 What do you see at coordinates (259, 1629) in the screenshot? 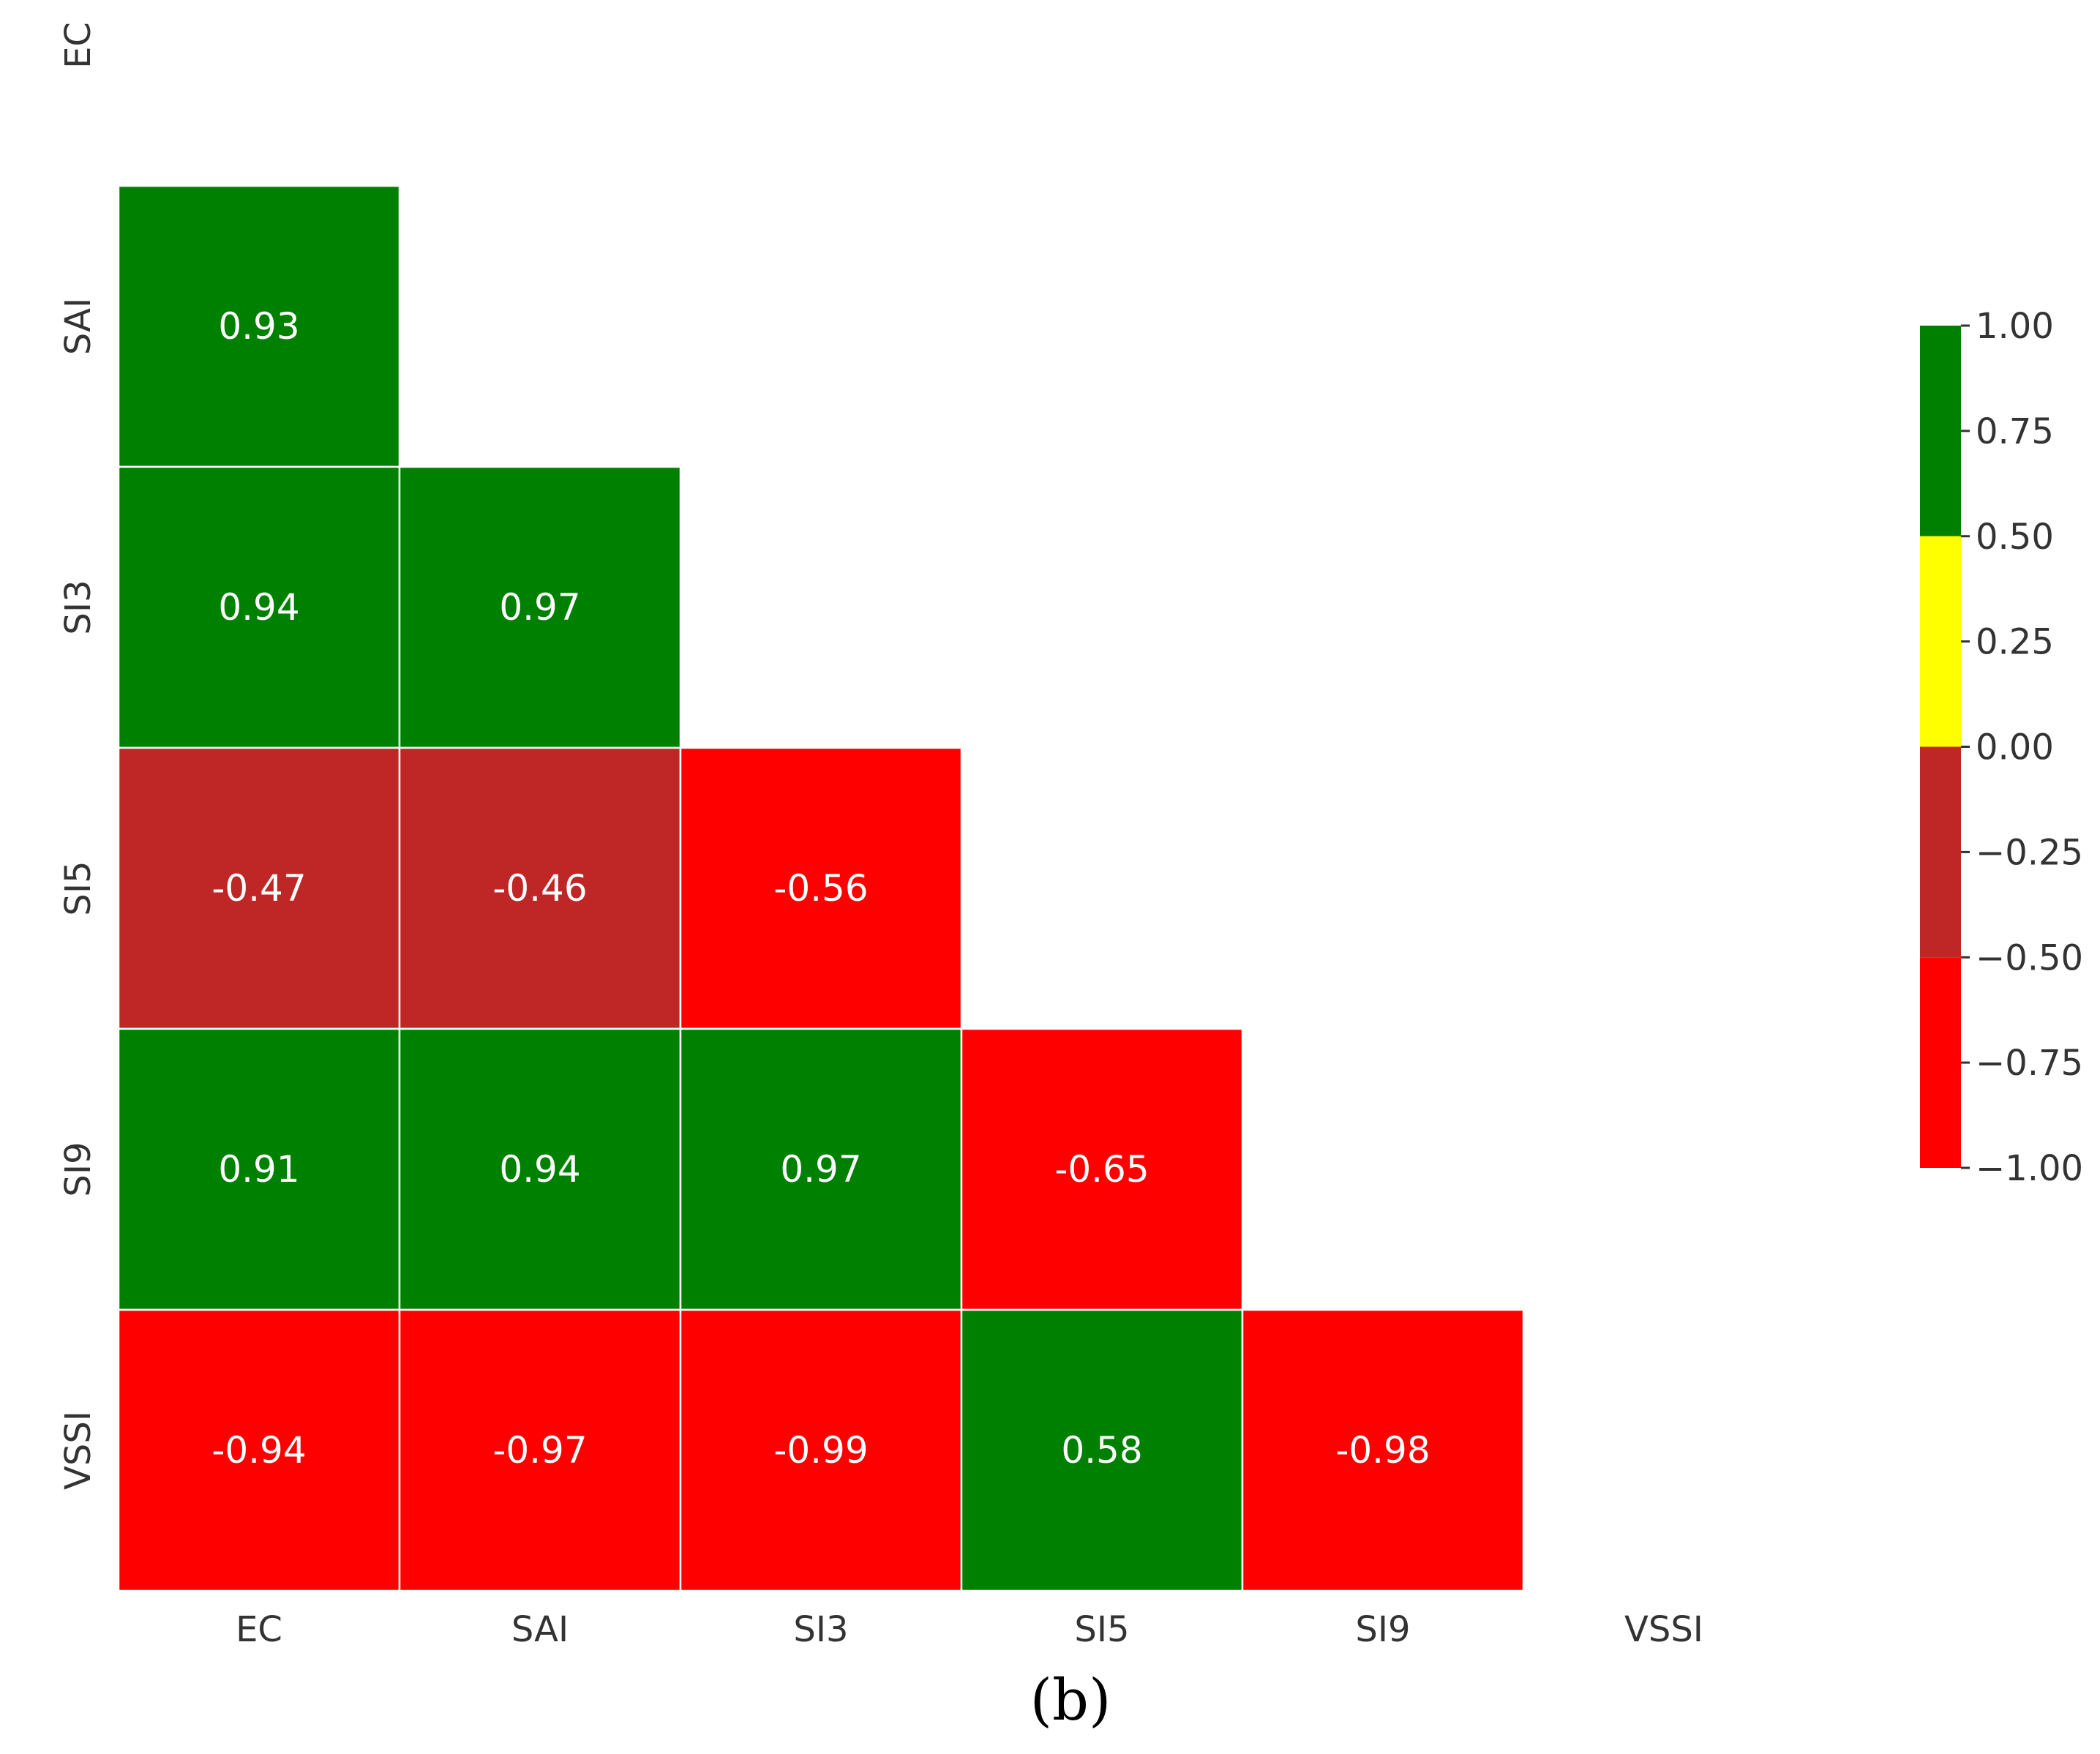
I see `x-tick-label: EC` at bounding box center [259, 1629].